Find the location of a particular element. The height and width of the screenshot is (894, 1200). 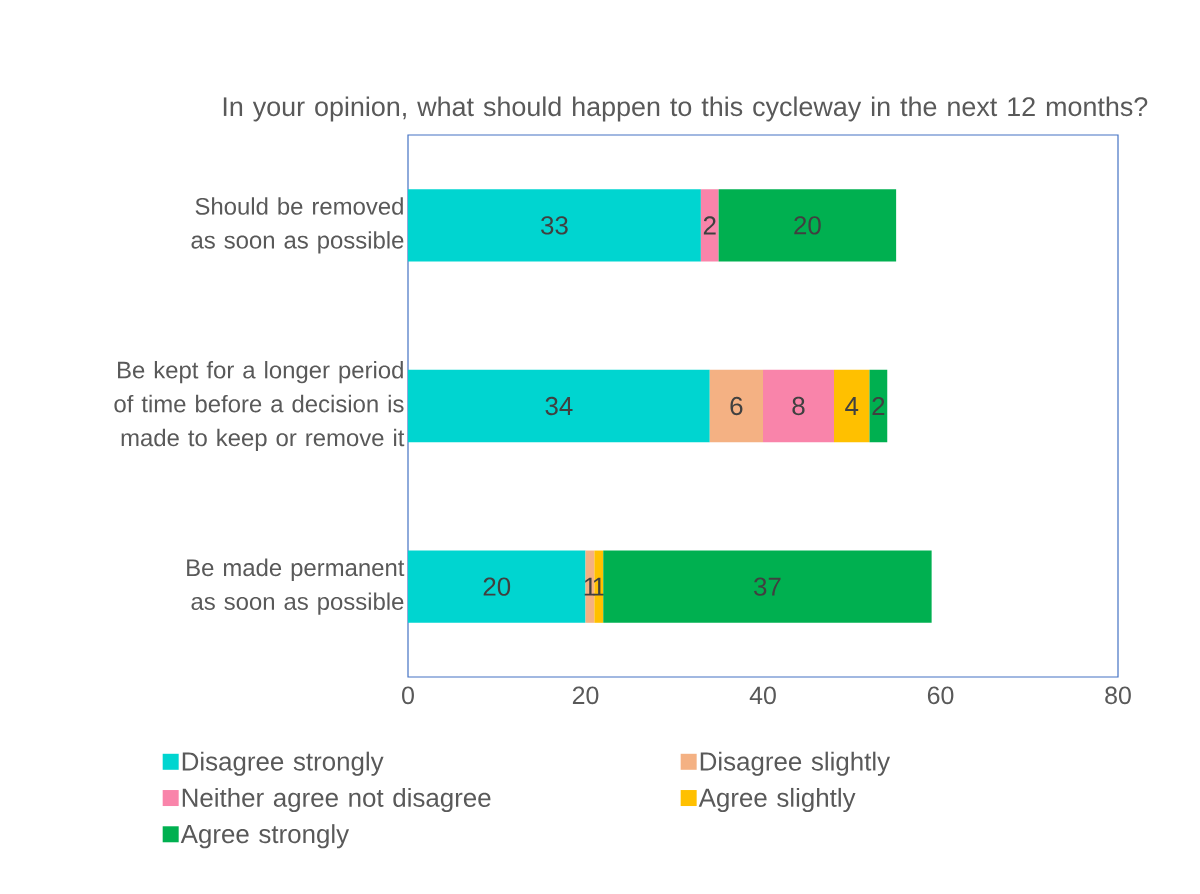

x-tick-label: 20 is located at coordinates (585, 695).